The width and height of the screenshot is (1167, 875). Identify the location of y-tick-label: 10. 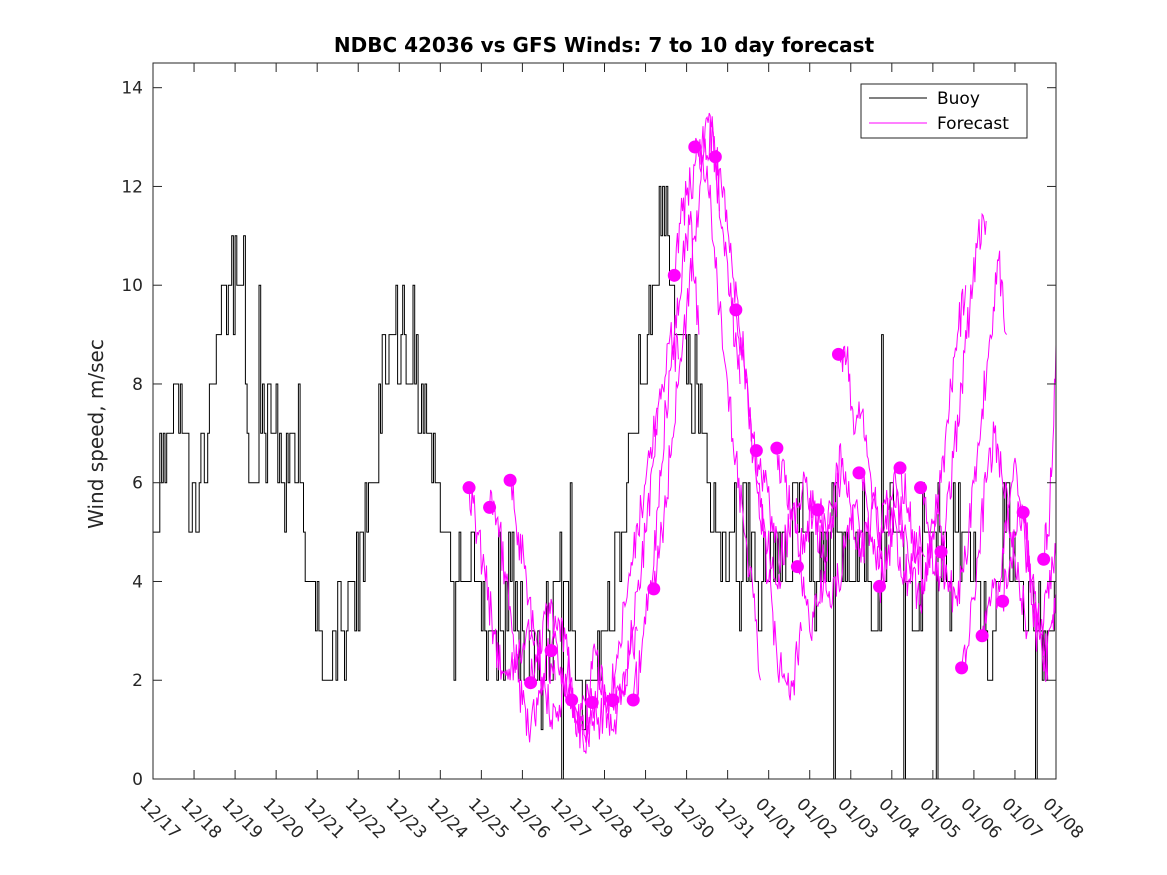
(132, 286).